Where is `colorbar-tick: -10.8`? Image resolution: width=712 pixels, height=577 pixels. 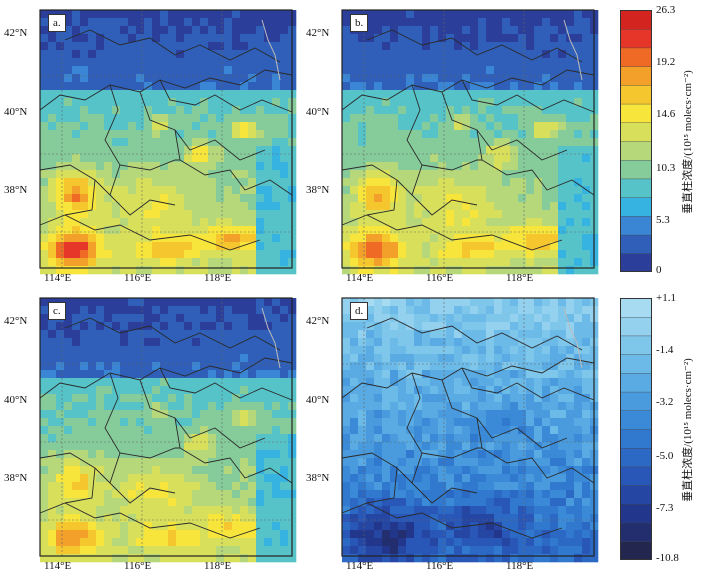
colorbar-tick: -10.8 is located at coordinates (667, 558).